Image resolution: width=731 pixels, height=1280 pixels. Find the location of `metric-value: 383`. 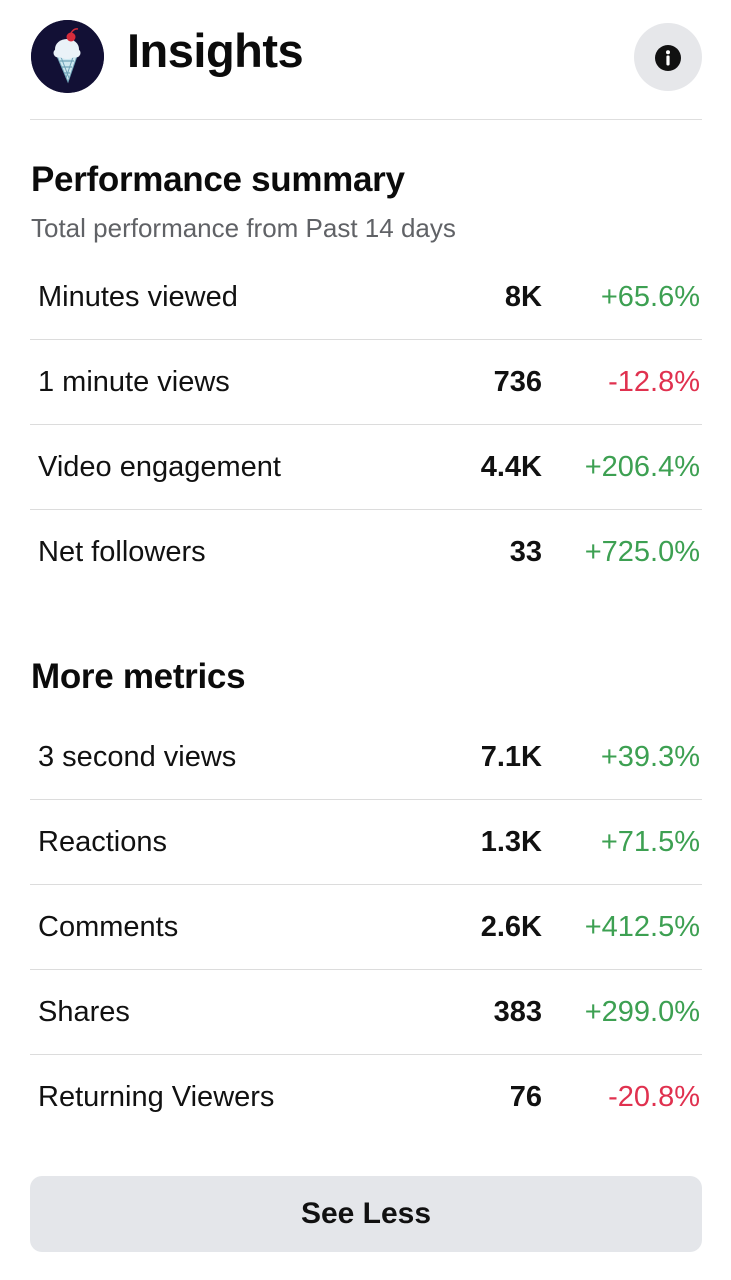

metric-value: 383 is located at coordinates (517, 1012).